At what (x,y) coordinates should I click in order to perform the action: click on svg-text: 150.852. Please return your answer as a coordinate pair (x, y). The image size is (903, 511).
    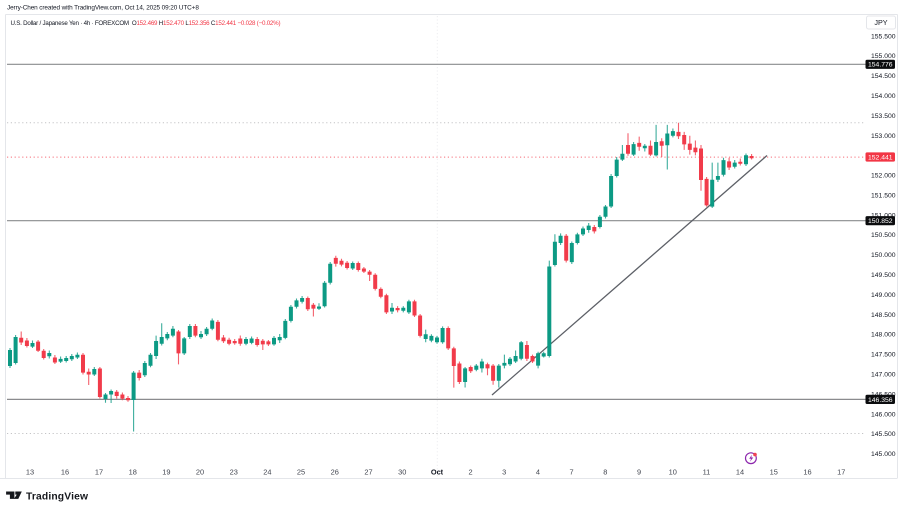
    Looking at the image, I should click on (880, 221).